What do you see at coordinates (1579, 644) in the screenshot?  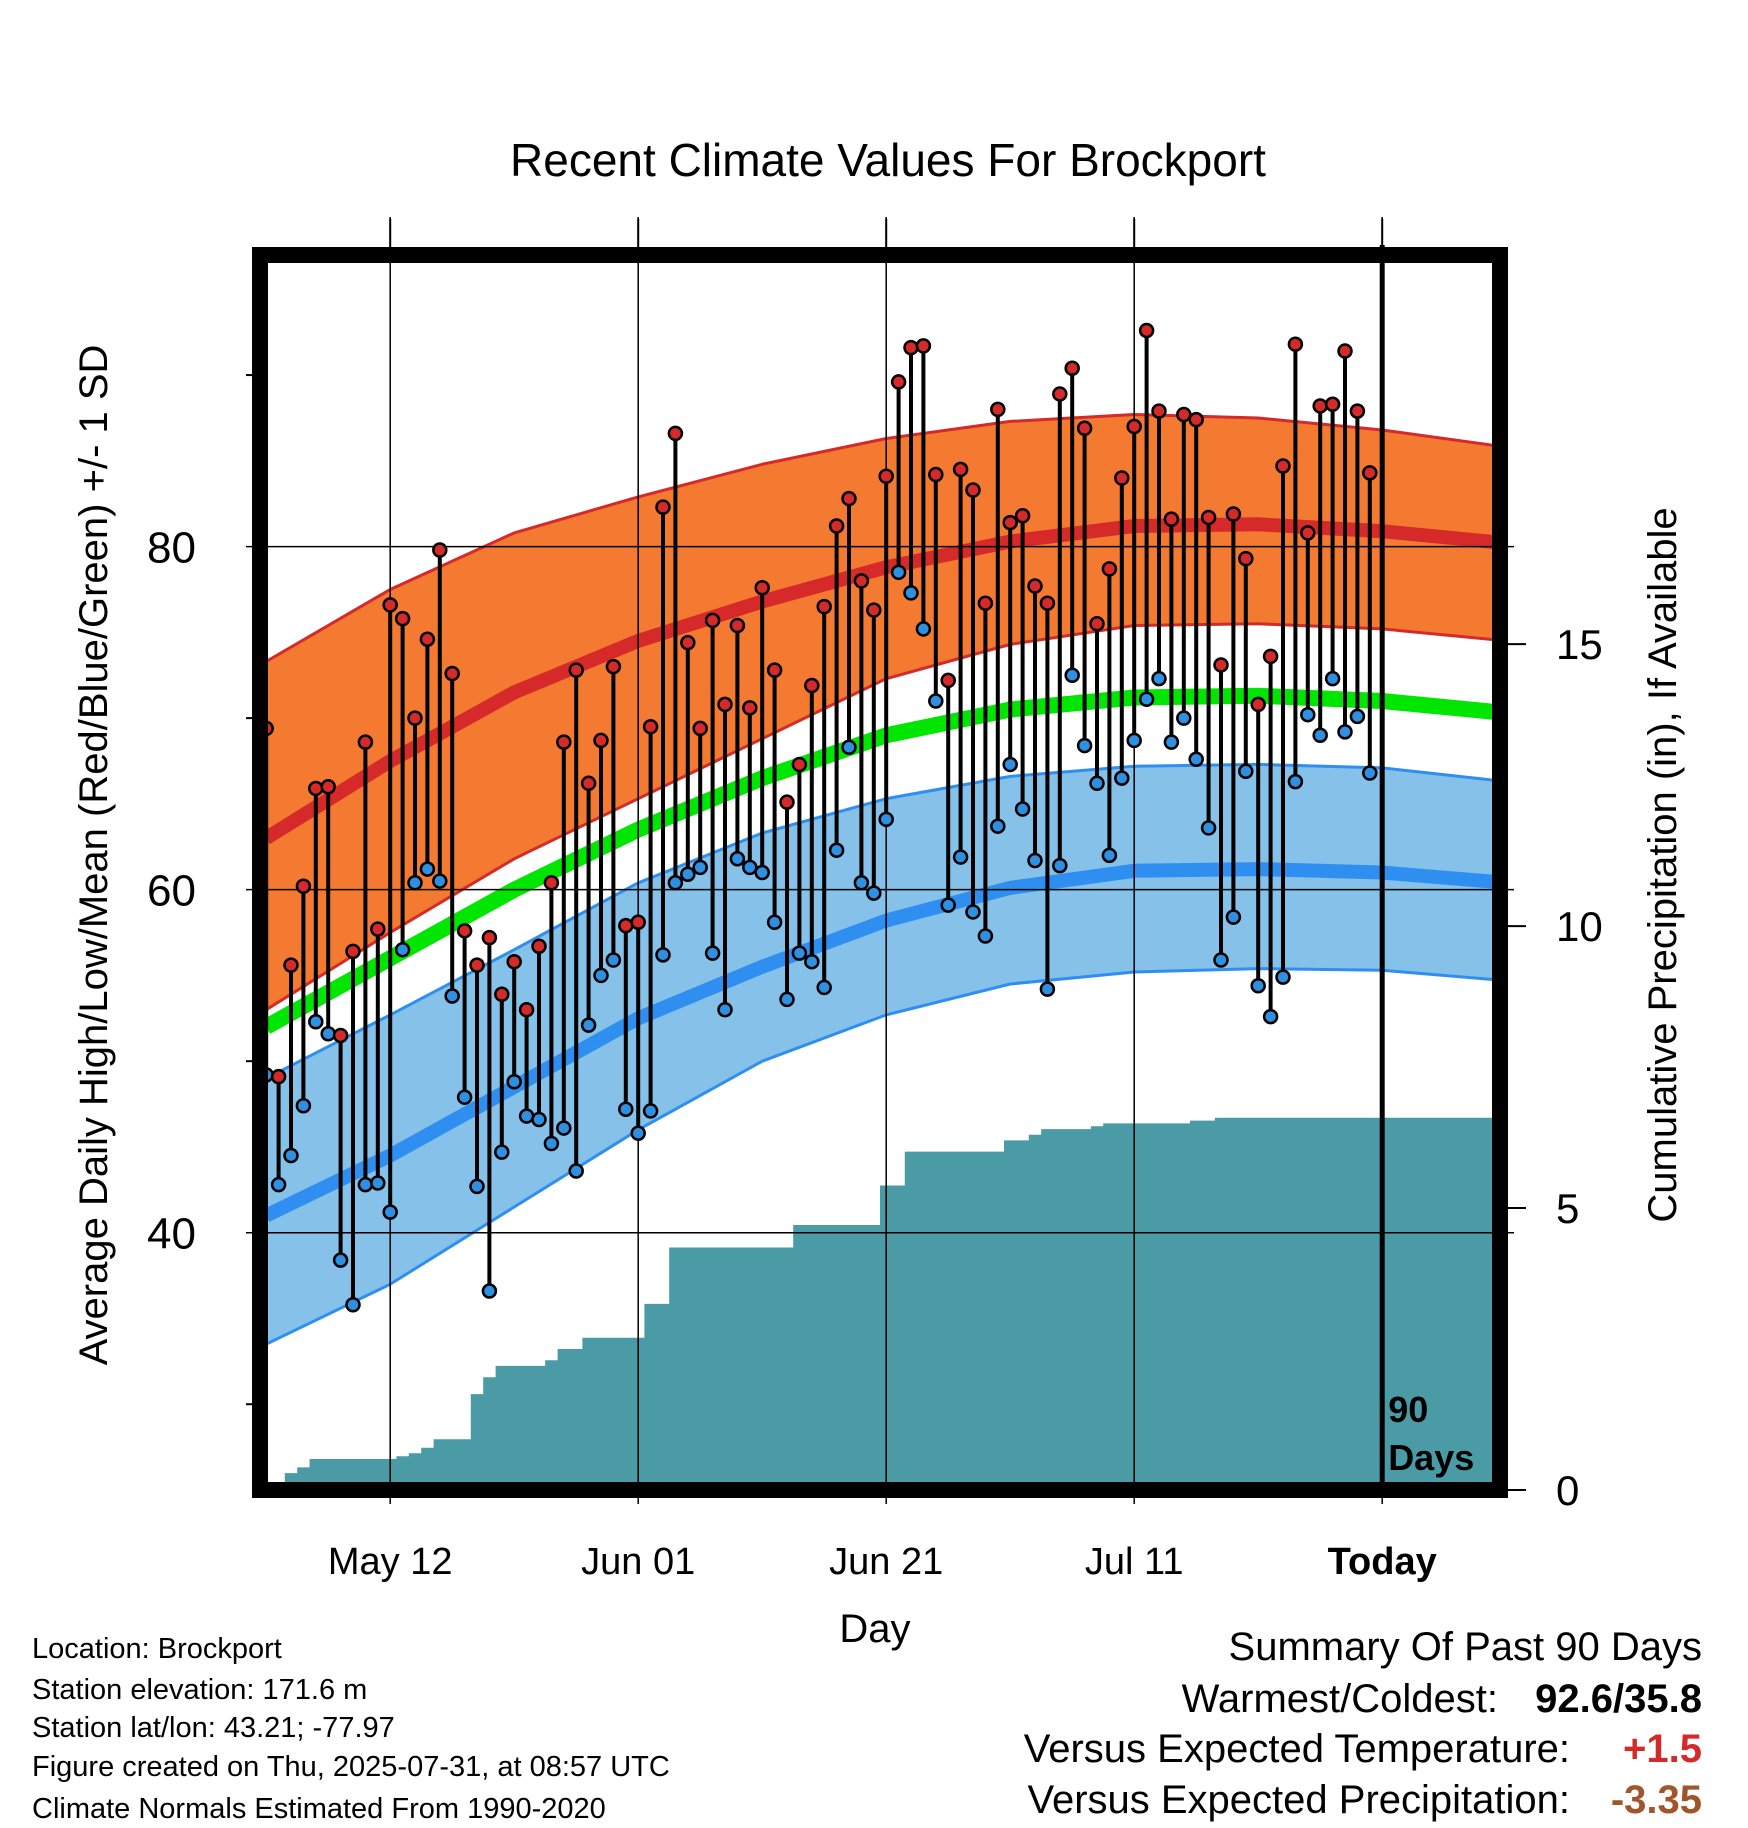 I see `y2-tick-label: 15` at bounding box center [1579, 644].